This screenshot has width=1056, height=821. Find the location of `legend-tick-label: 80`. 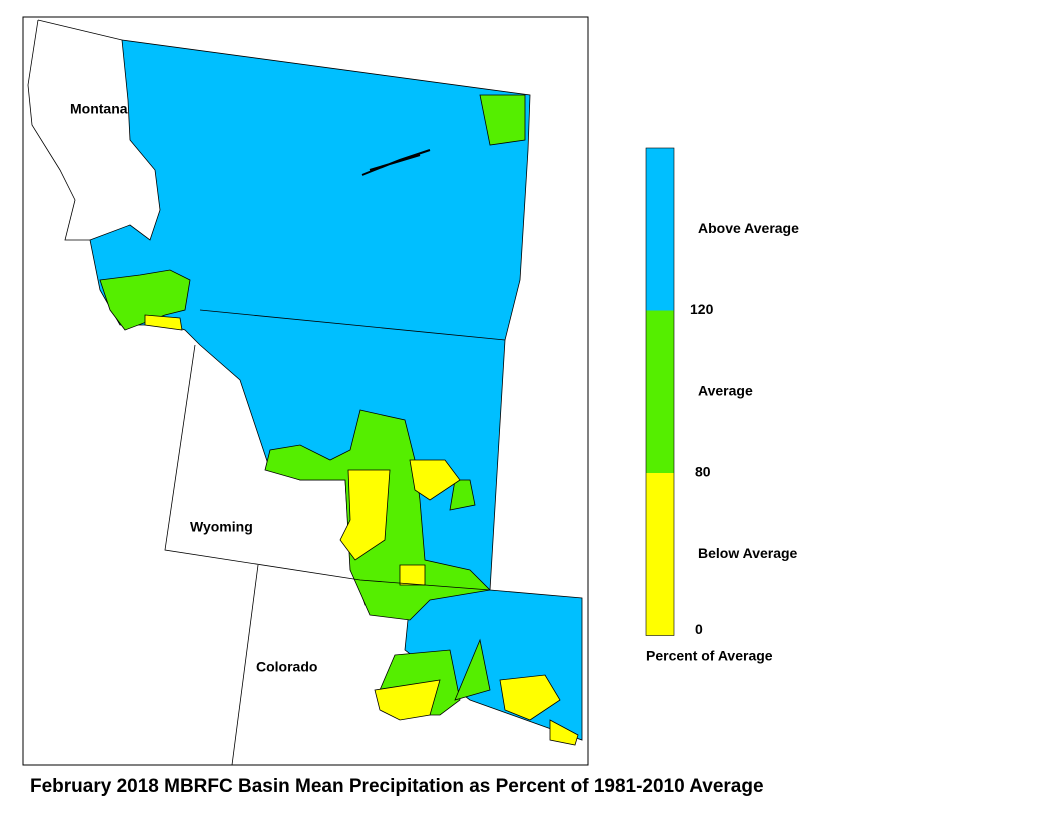

legend-tick-label: 80 is located at coordinates (703, 472).